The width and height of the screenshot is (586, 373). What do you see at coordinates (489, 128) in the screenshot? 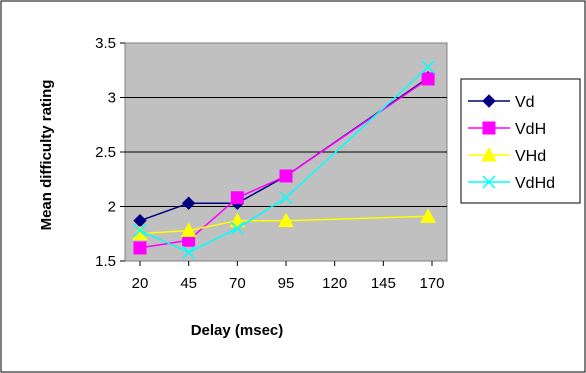
I see `legend-marker-vdh` at bounding box center [489, 128].